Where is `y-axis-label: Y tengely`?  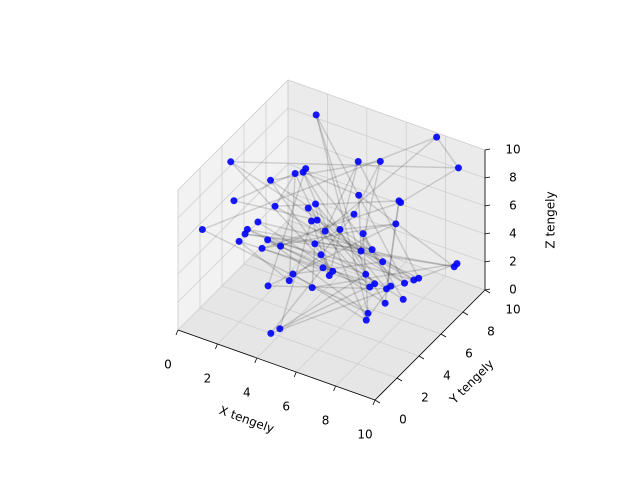
y-axis-label: Y tengely is located at coordinates (471, 382).